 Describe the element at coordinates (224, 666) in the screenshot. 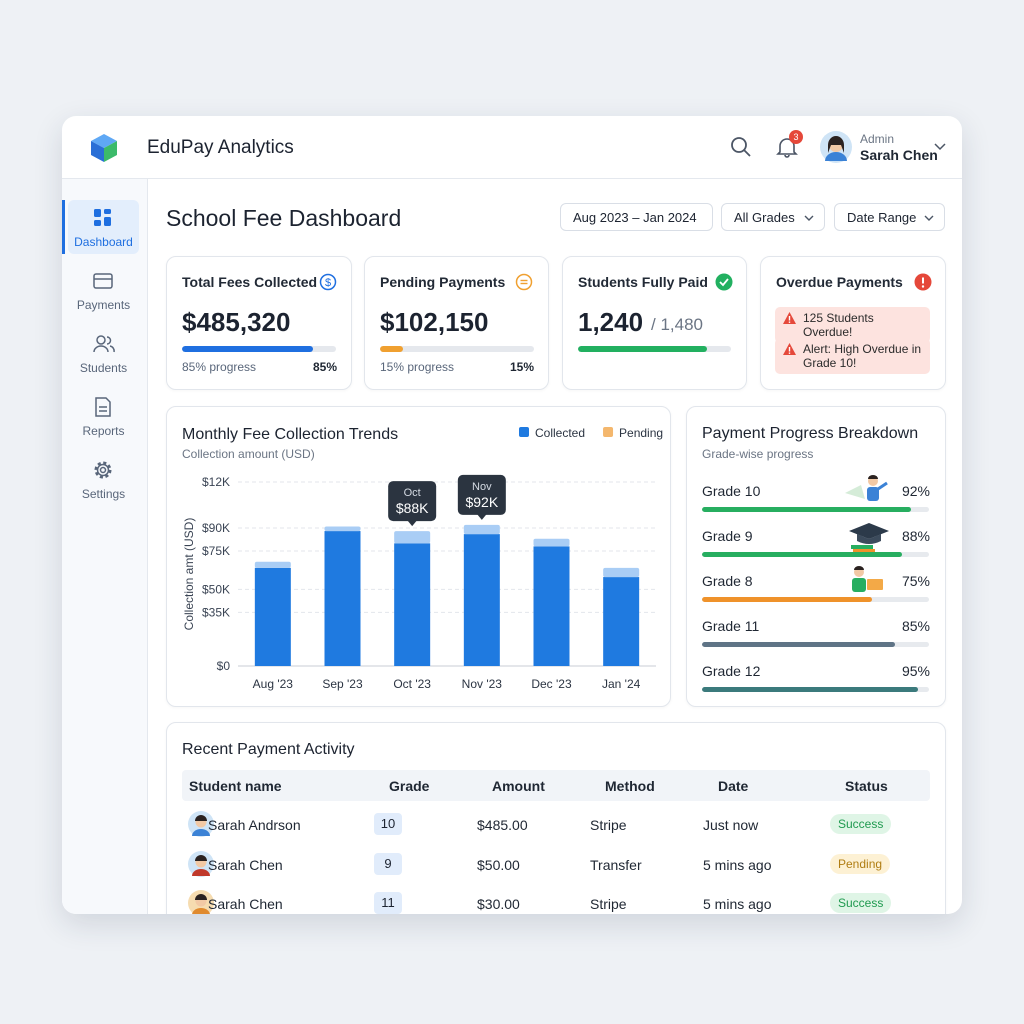

I see `y-tick-label: $0` at that location.